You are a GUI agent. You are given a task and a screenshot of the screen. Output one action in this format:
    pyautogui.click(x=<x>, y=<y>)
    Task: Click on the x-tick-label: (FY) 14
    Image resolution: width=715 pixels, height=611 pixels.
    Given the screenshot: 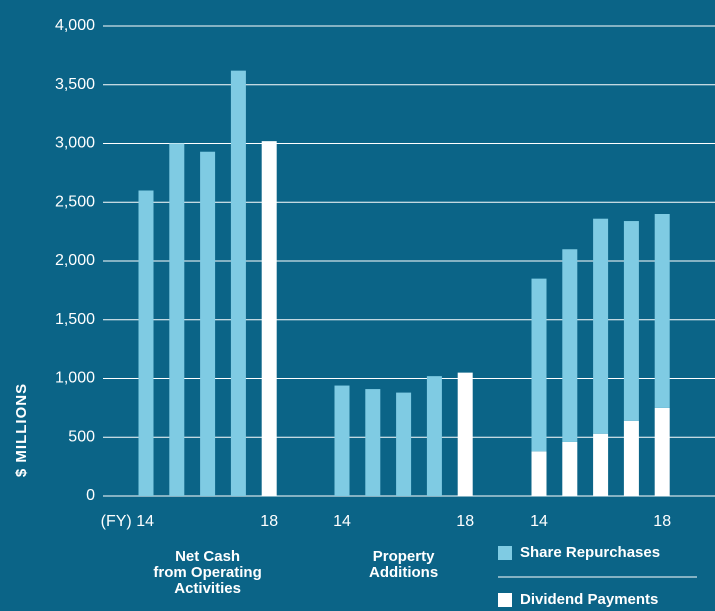 What is the action you would take?
    pyautogui.click(x=127, y=521)
    